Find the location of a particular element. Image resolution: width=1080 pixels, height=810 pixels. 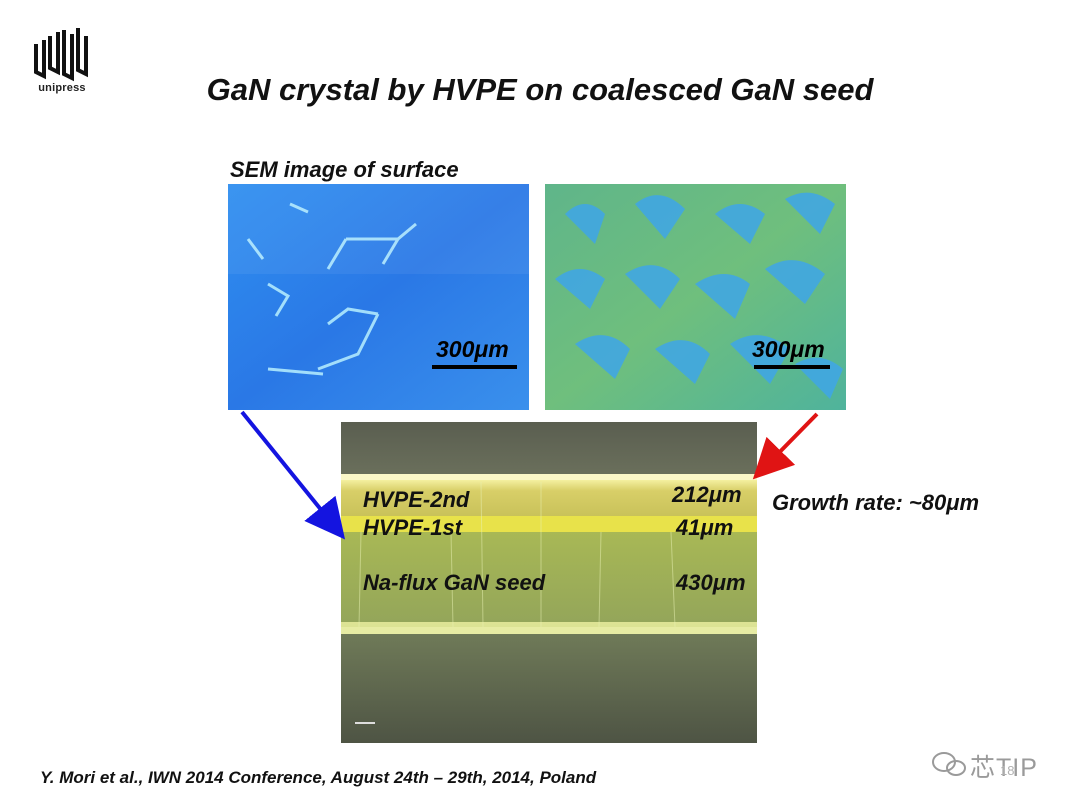

unipress-logo is located at coordinates (61, 55).